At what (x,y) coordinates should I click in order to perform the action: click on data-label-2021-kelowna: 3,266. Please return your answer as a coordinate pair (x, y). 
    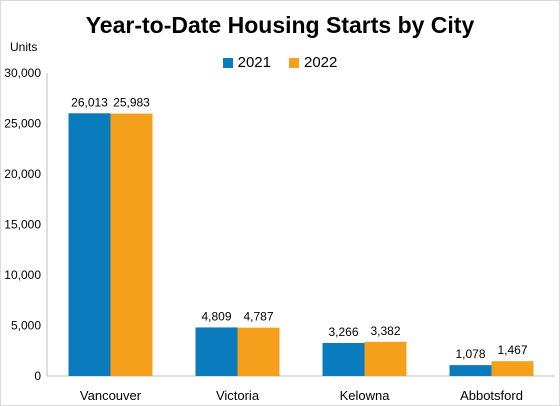
    Looking at the image, I should click on (343, 332).